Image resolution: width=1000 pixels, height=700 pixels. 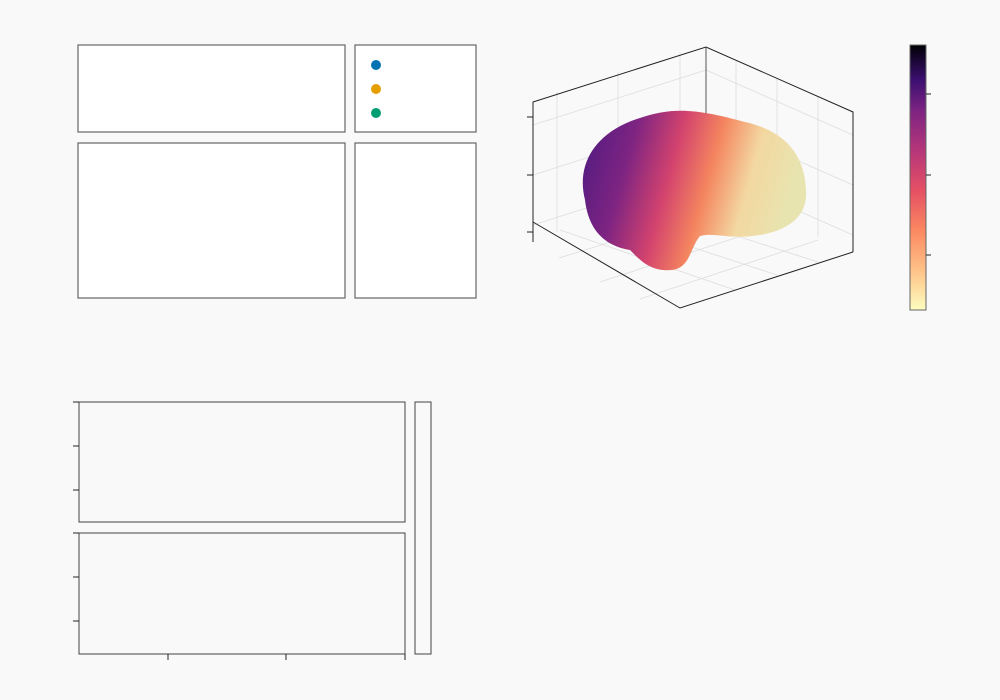 What do you see at coordinates (530, 174) in the screenshot?
I see `z-axis-ticks` at bounding box center [530, 174].